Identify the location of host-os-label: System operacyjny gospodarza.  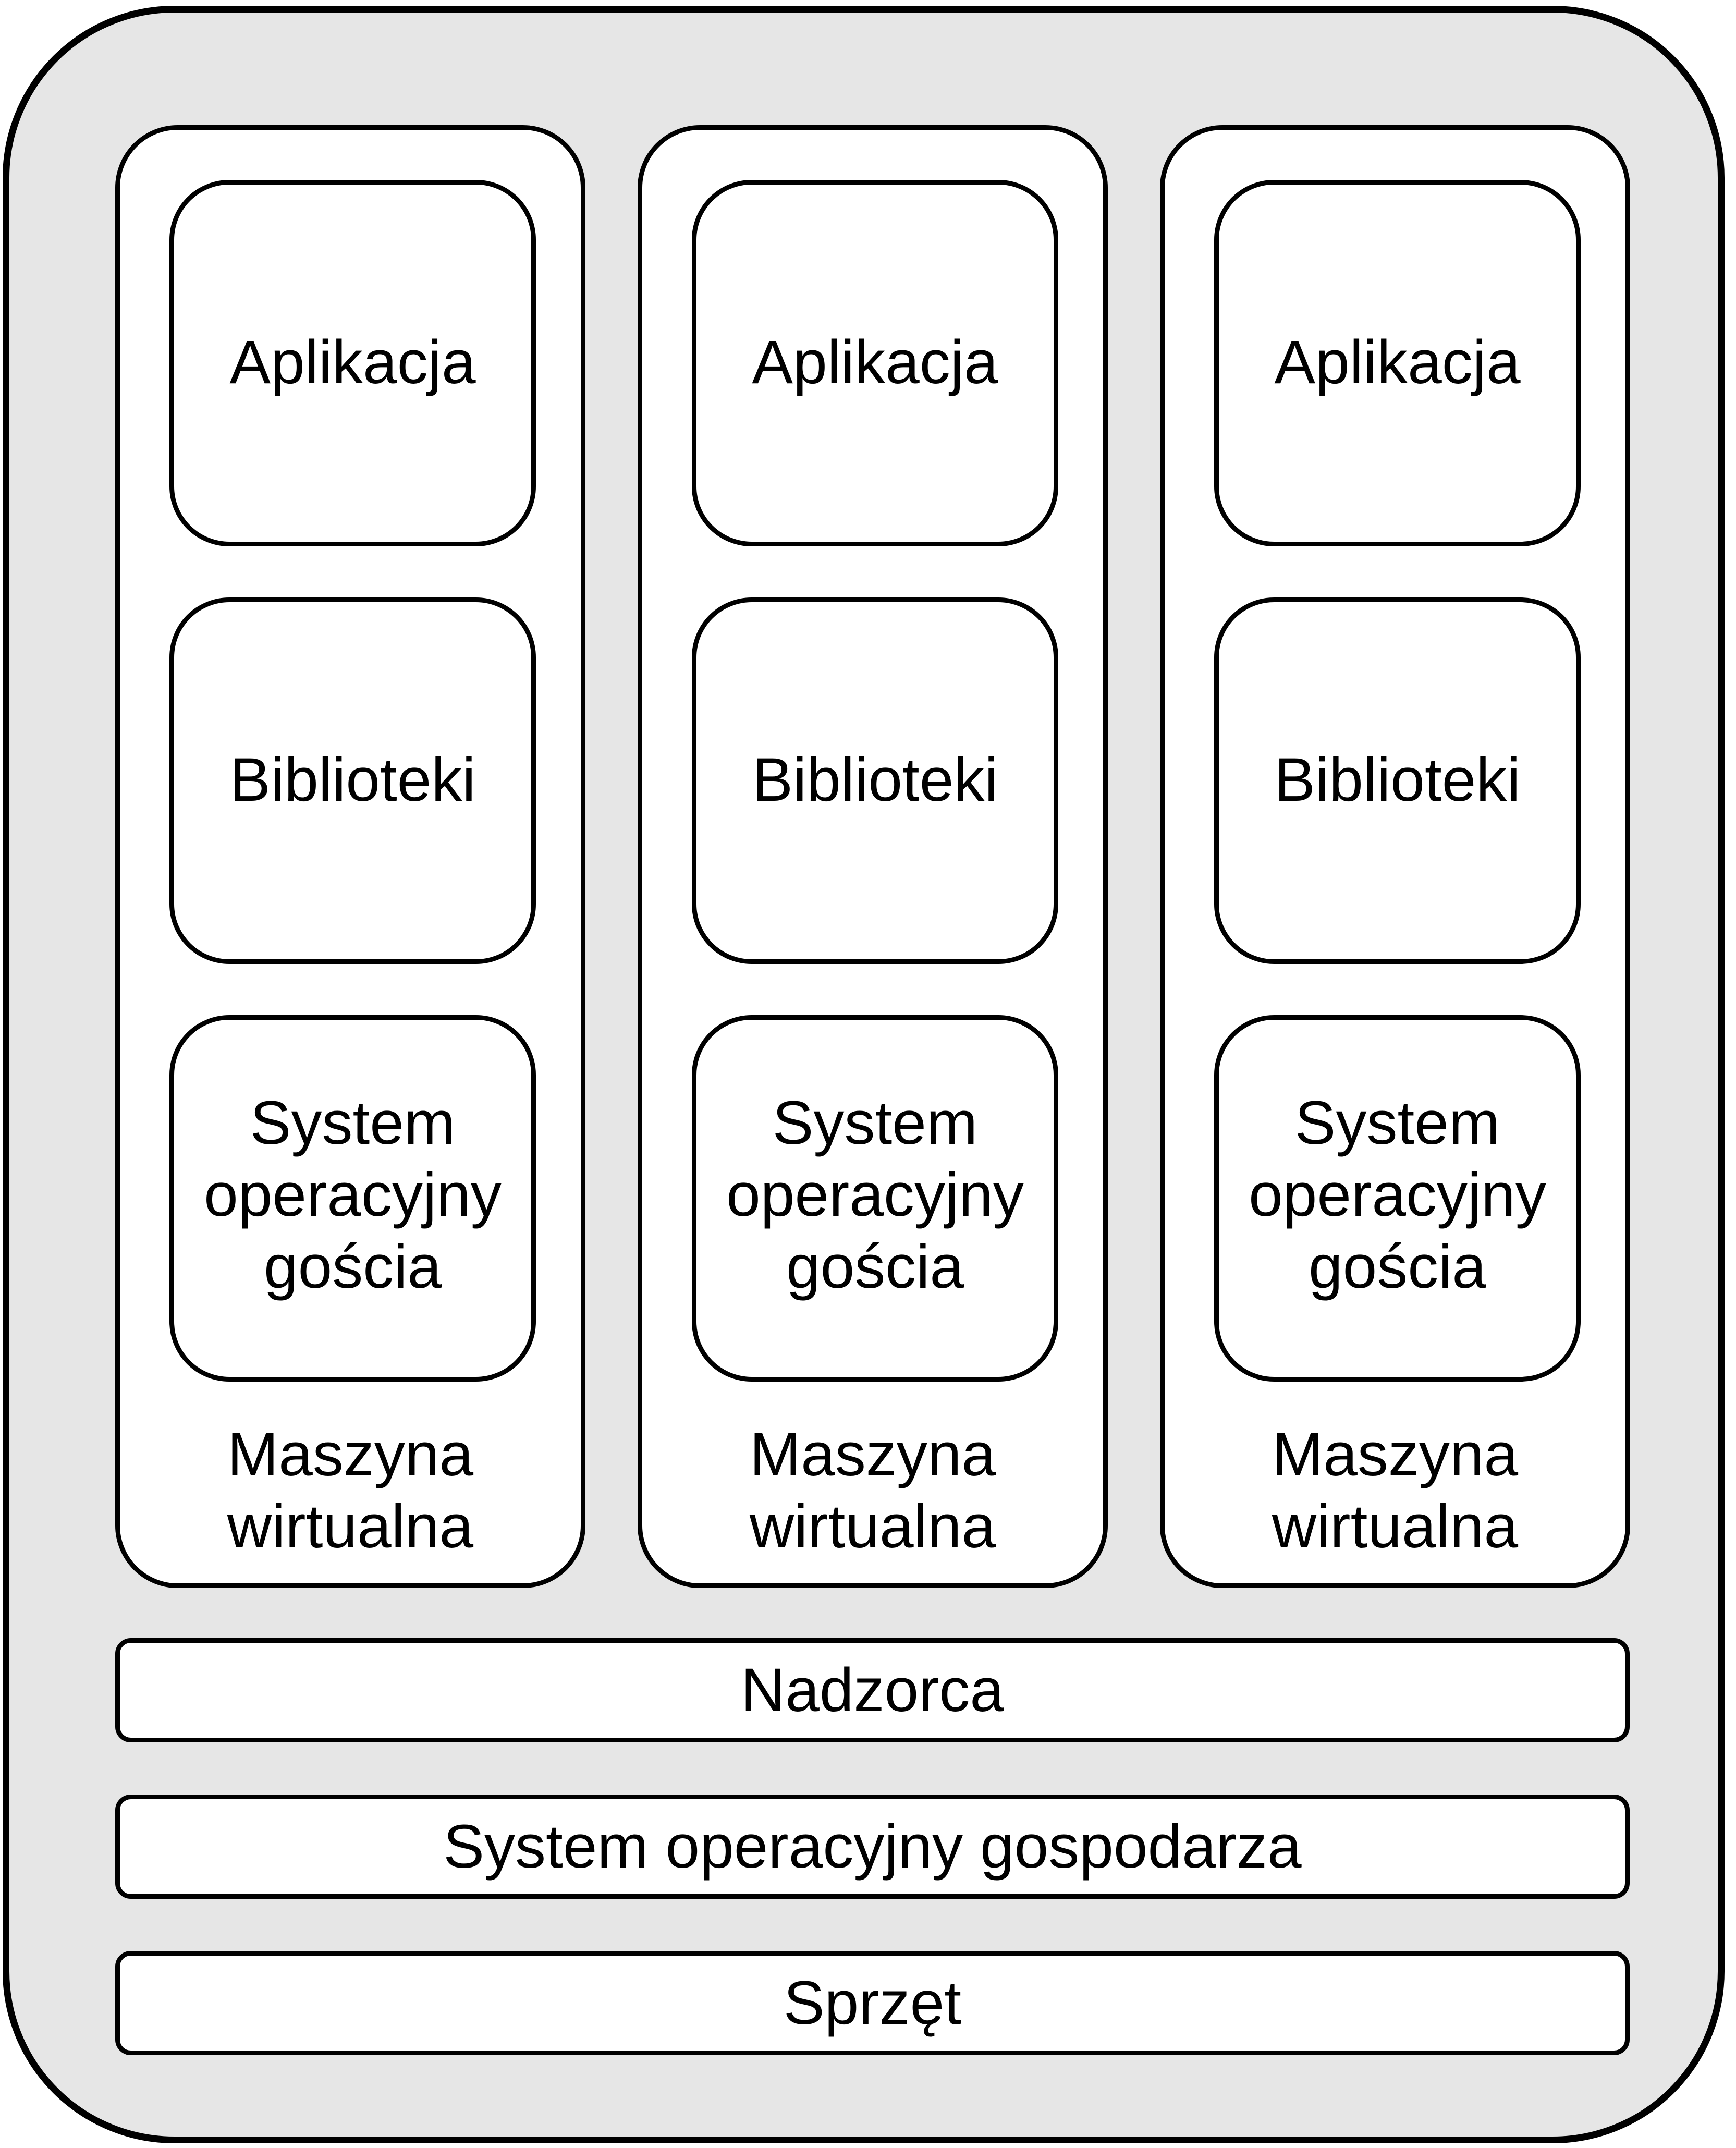
(873, 1846).